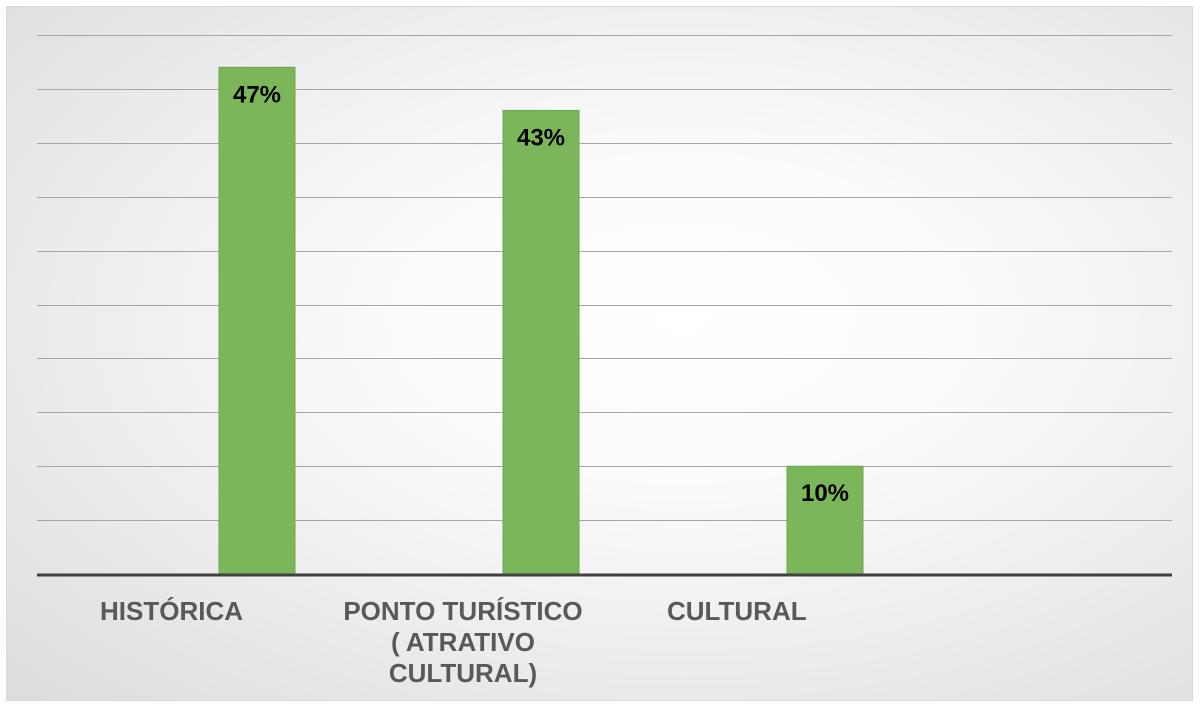 The height and width of the screenshot is (707, 1200). I want to click on x-tick-label-3: CULTURAL, so click(737, 611).